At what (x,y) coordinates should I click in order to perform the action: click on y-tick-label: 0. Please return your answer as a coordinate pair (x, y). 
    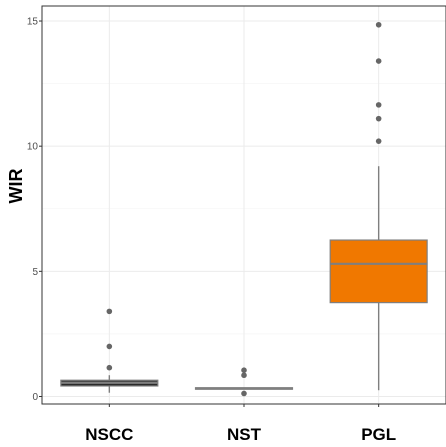
    Looking at the image, I should click on (35, 397).